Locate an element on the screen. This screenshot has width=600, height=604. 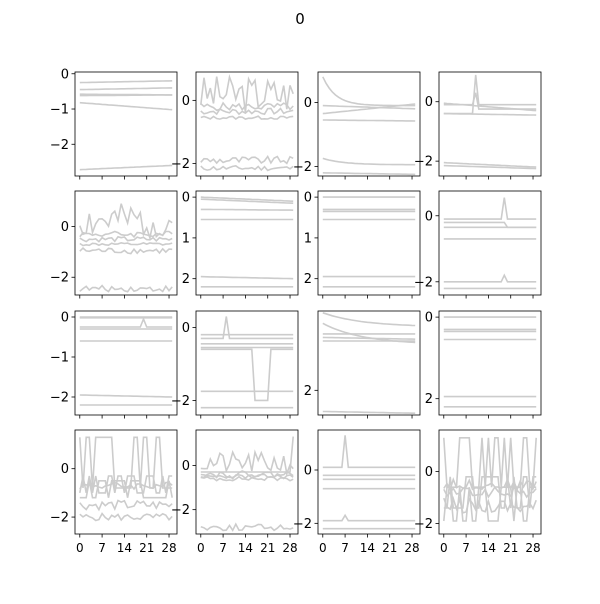
panel-1: 0 −1 −2 is located at coordinates (114, 123).